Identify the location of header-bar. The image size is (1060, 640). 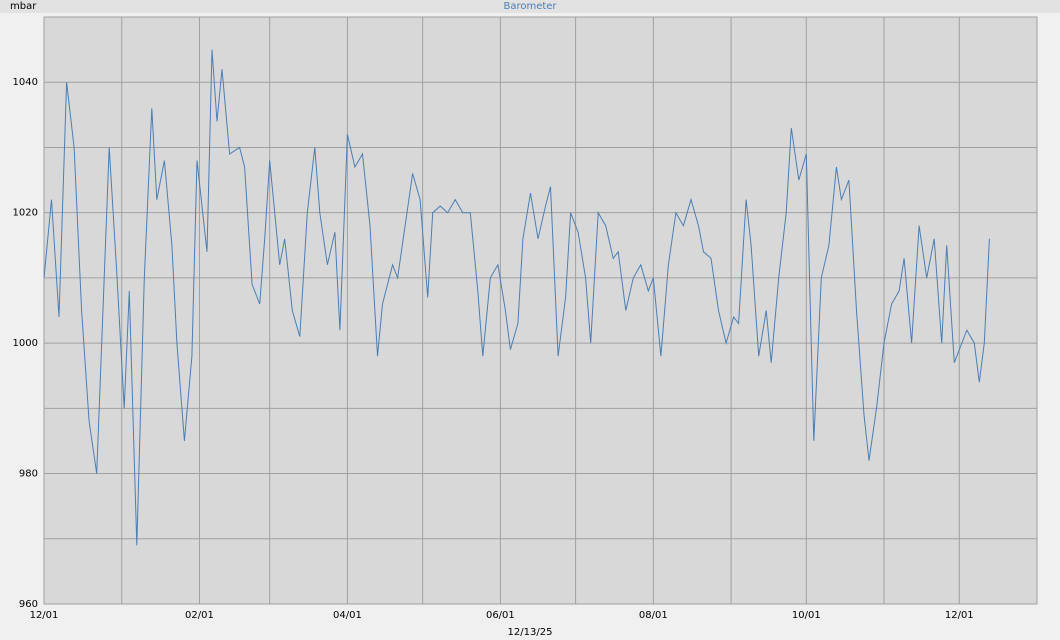
(530, 6).